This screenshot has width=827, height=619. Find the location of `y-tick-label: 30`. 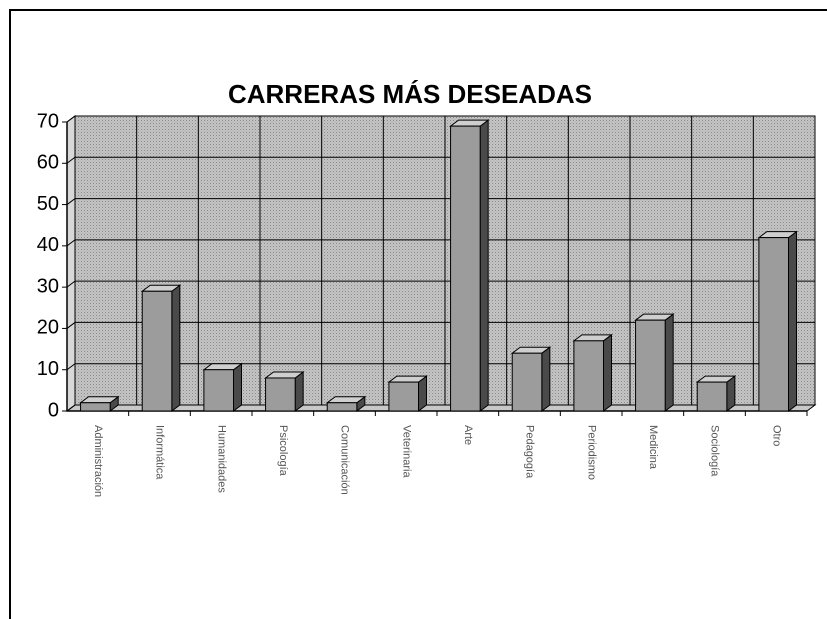

y-tick-label: 30 is located at coordinates (48, 286).